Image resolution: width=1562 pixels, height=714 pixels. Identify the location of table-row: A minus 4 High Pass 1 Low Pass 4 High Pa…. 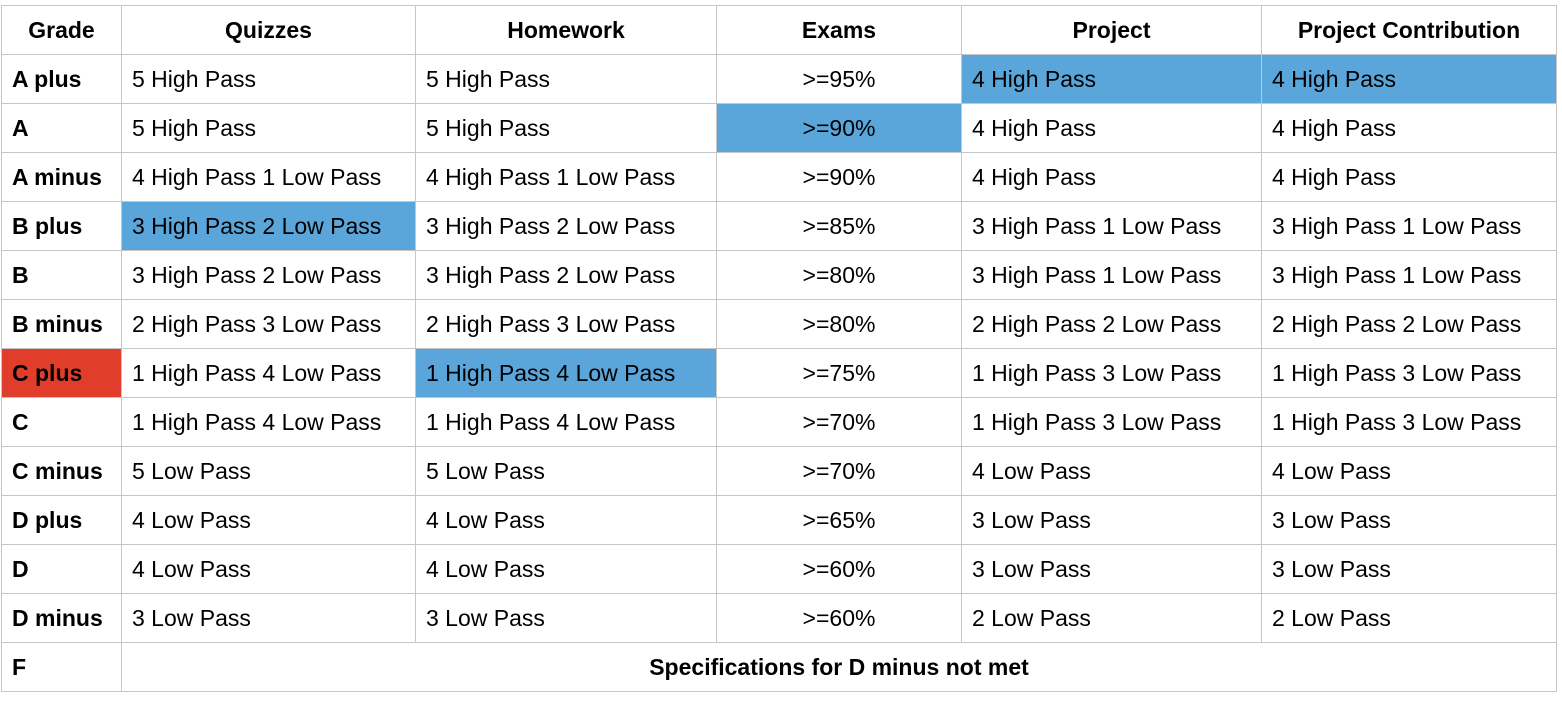
(779, 177).